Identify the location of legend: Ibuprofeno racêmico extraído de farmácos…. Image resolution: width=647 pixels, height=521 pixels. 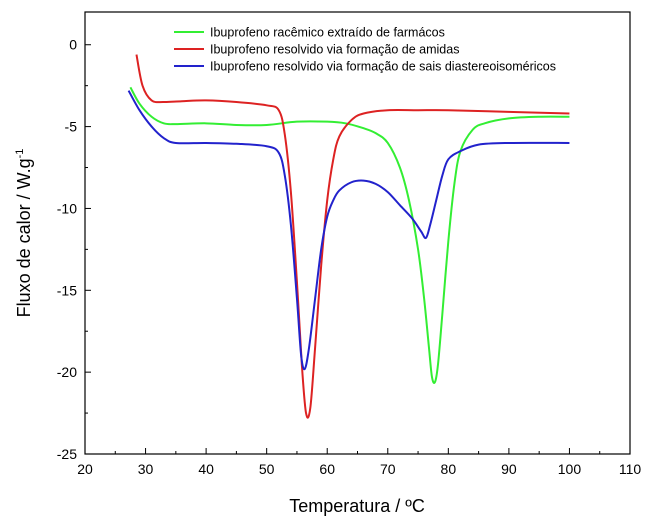
(365, 50).